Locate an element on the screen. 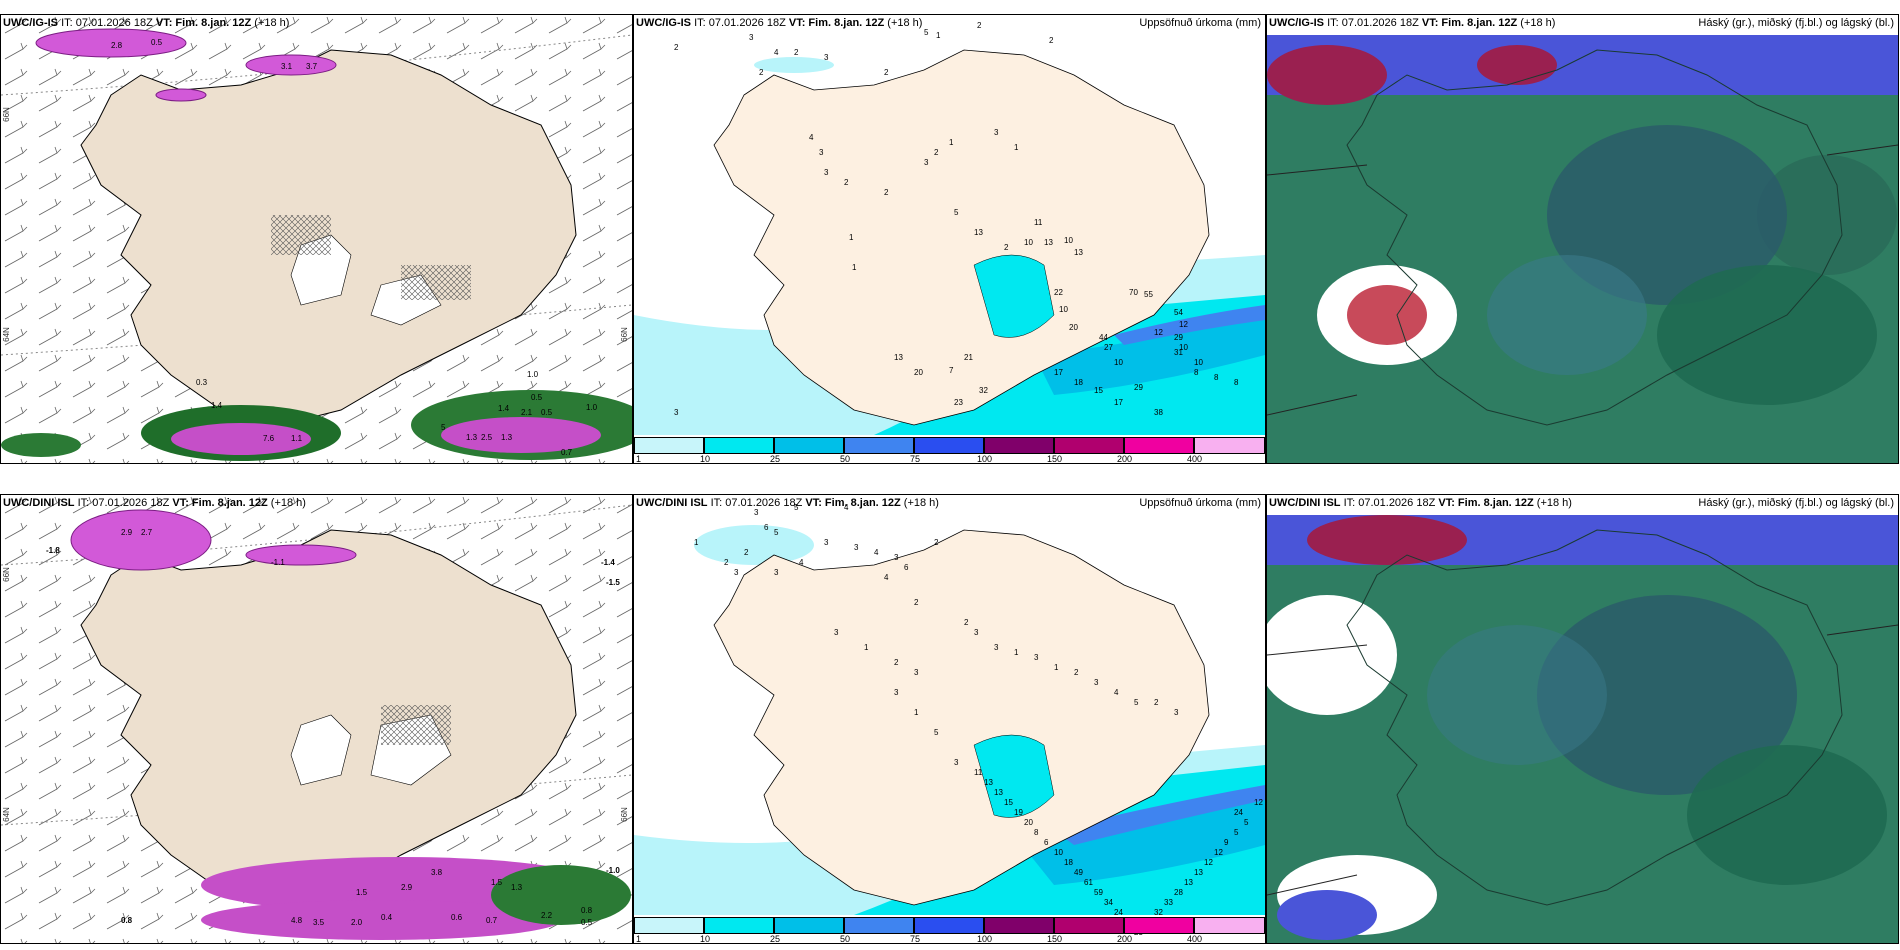 Image resolution: width=1900 pixels, height=950 pixels. precip-value-label: 55 is located at coordinates (1148, 294).